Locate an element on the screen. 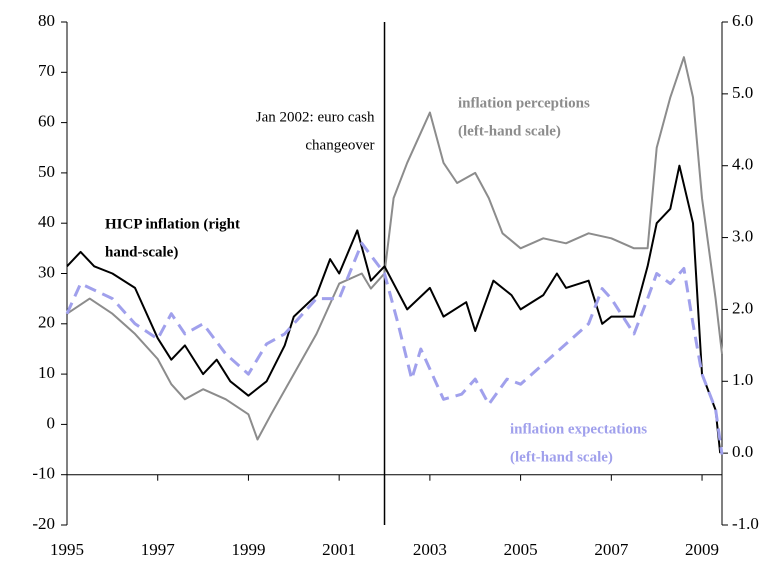 Image resolution: width=784 pixels, height=579 pixels. y-tick-label: 40 is located at coordinates (46, 221).